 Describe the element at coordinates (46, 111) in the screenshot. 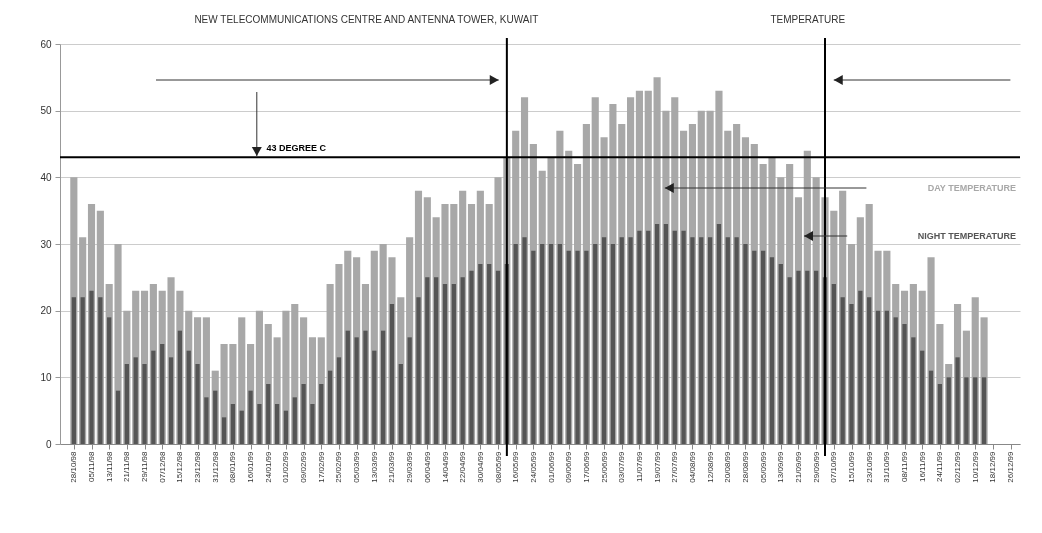

I see `y-tick-label: 50` at that location.